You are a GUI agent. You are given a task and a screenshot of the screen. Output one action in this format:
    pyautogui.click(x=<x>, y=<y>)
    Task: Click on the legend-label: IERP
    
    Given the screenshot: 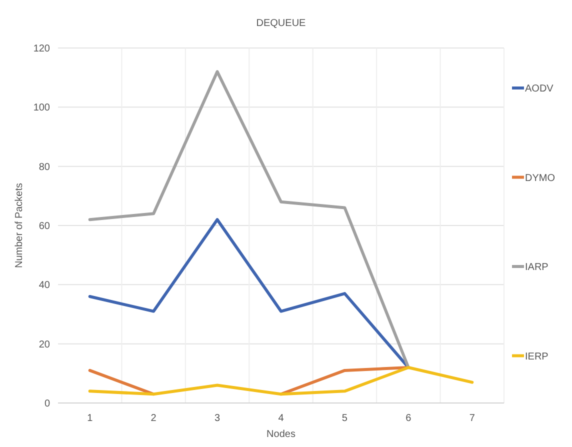 What is the action you would take?
    pyautogui.click(x=537, y=356)
    